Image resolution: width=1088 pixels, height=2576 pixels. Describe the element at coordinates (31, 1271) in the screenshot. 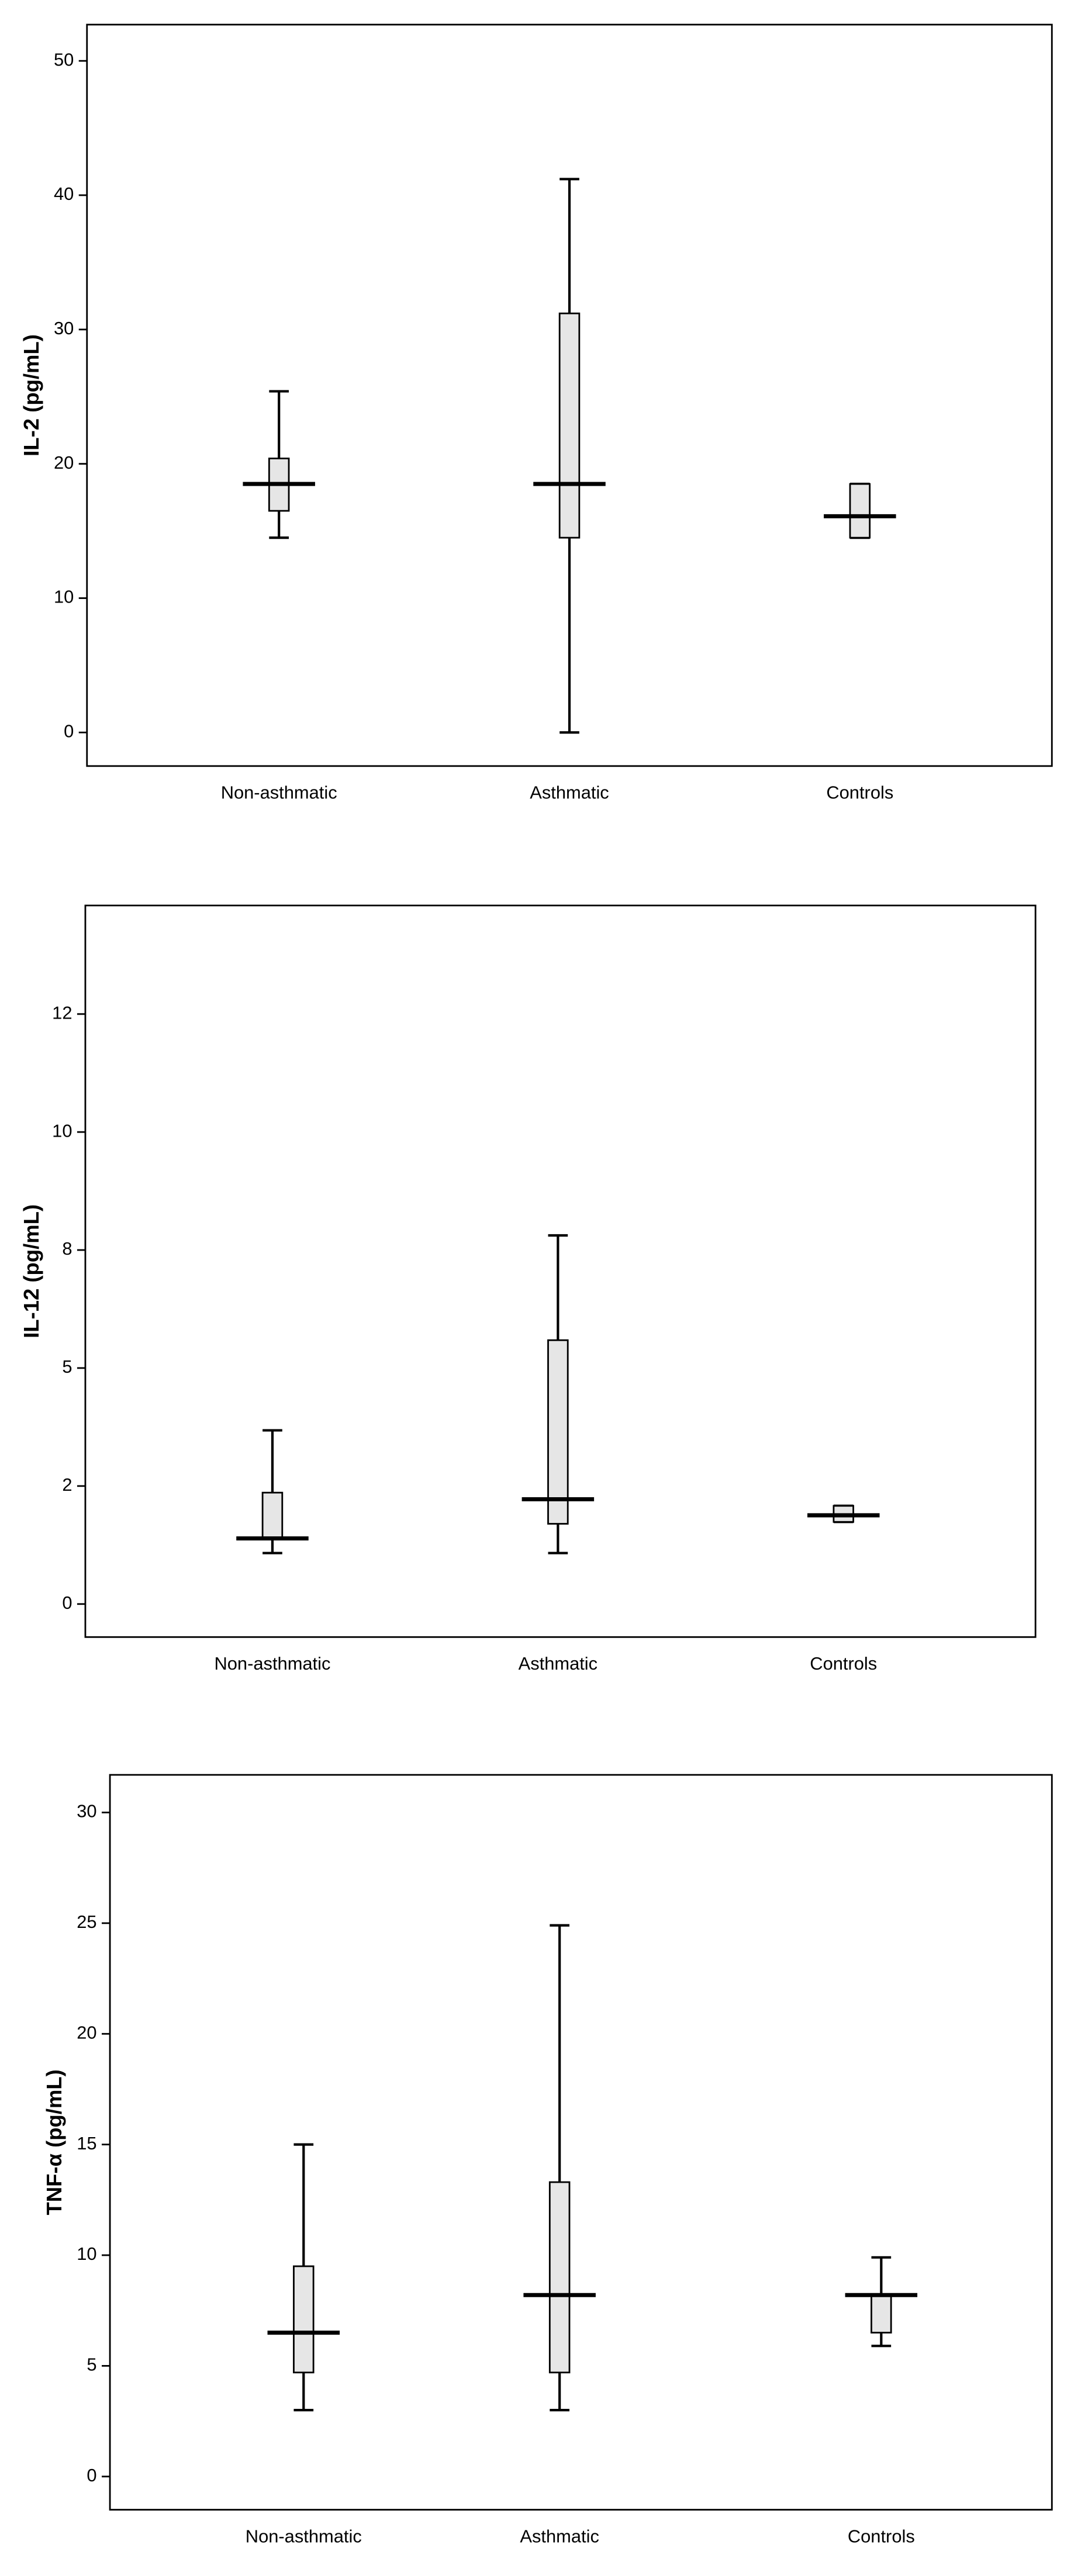

I see `y-axis-label: IL-12 (pg/mL)` at that location.